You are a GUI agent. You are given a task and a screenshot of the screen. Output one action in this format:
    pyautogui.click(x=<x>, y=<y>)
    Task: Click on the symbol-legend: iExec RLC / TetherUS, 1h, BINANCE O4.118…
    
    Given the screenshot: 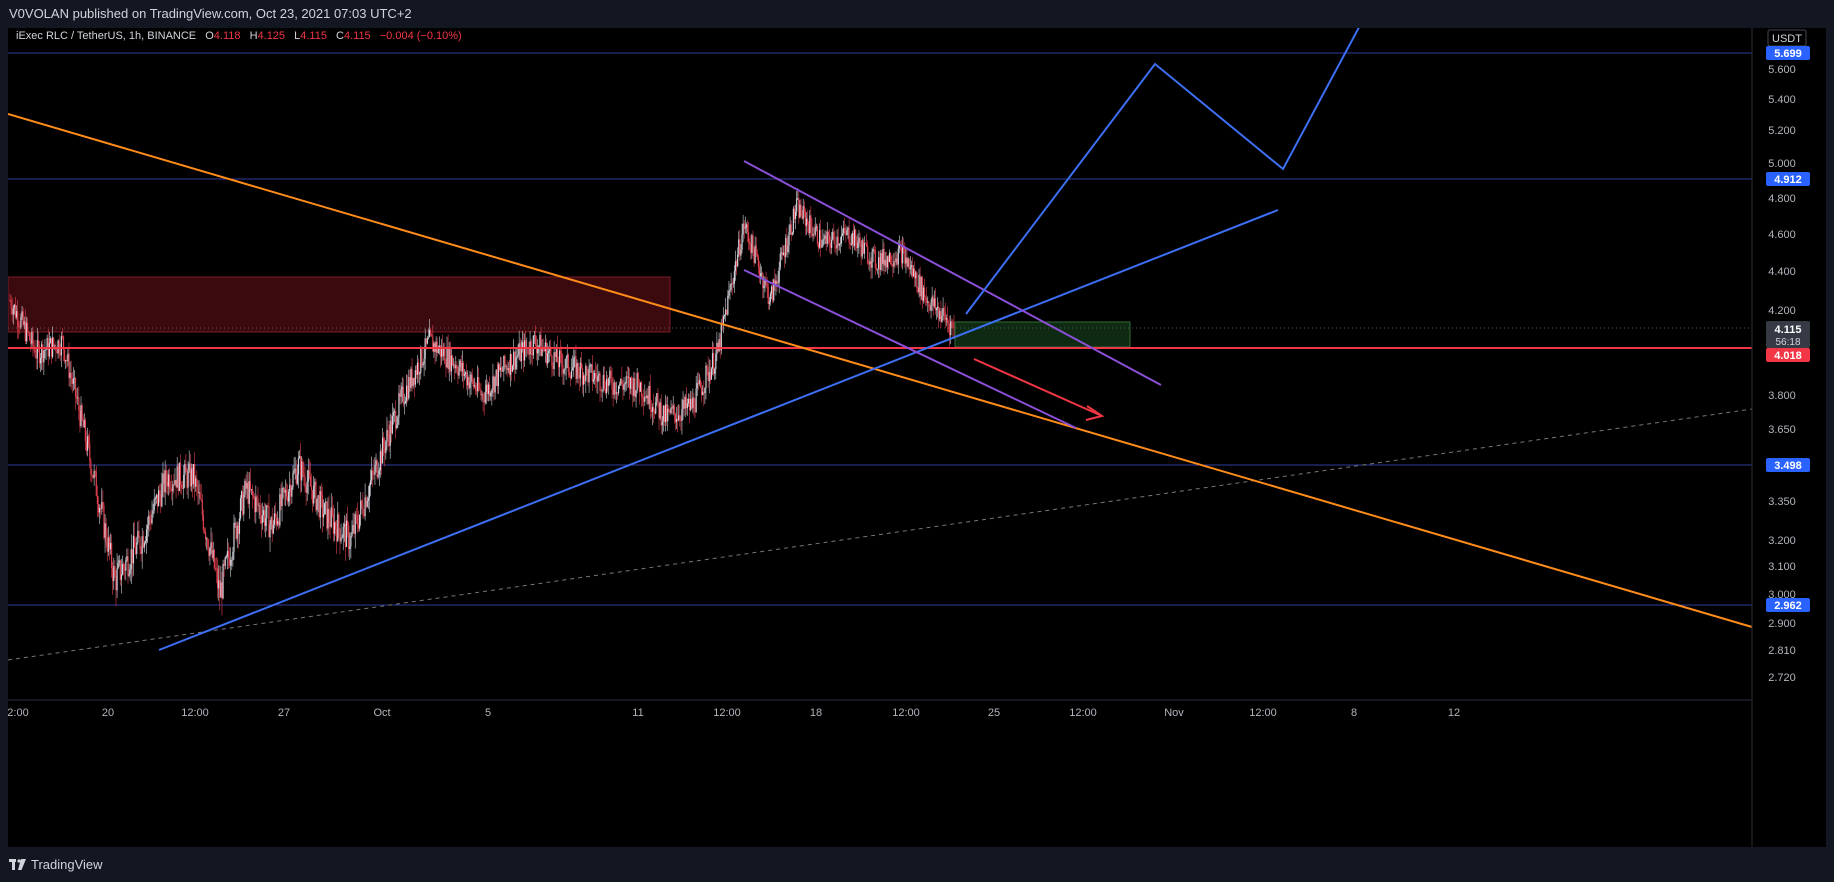 What is the action you would take?
    pyautogui.click(x=239, y=36)
    